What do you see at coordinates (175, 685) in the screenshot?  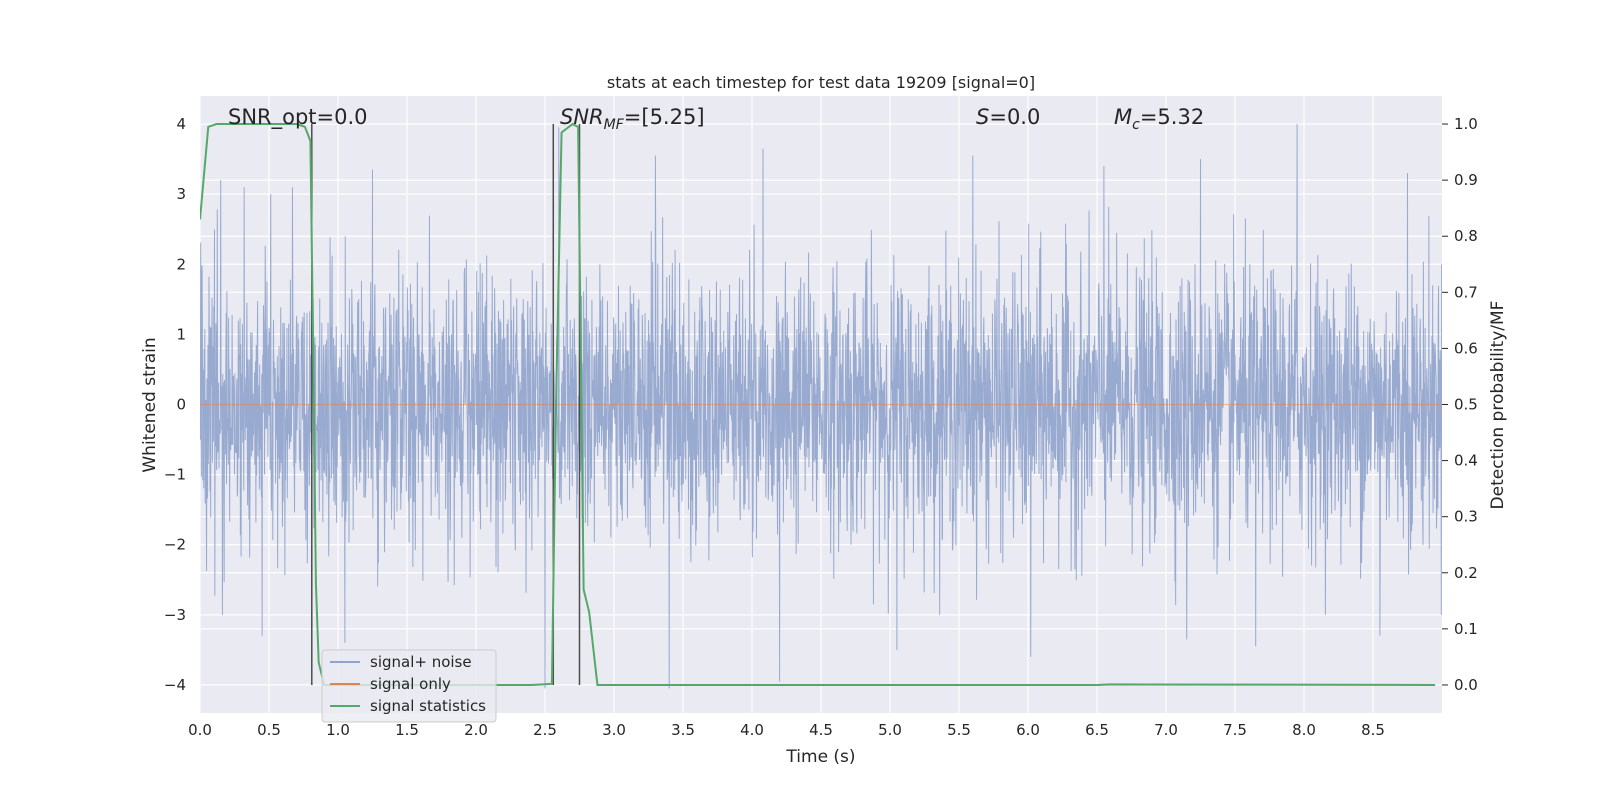 I see `y-tick-label: −4` at bounding box center [175, 685].